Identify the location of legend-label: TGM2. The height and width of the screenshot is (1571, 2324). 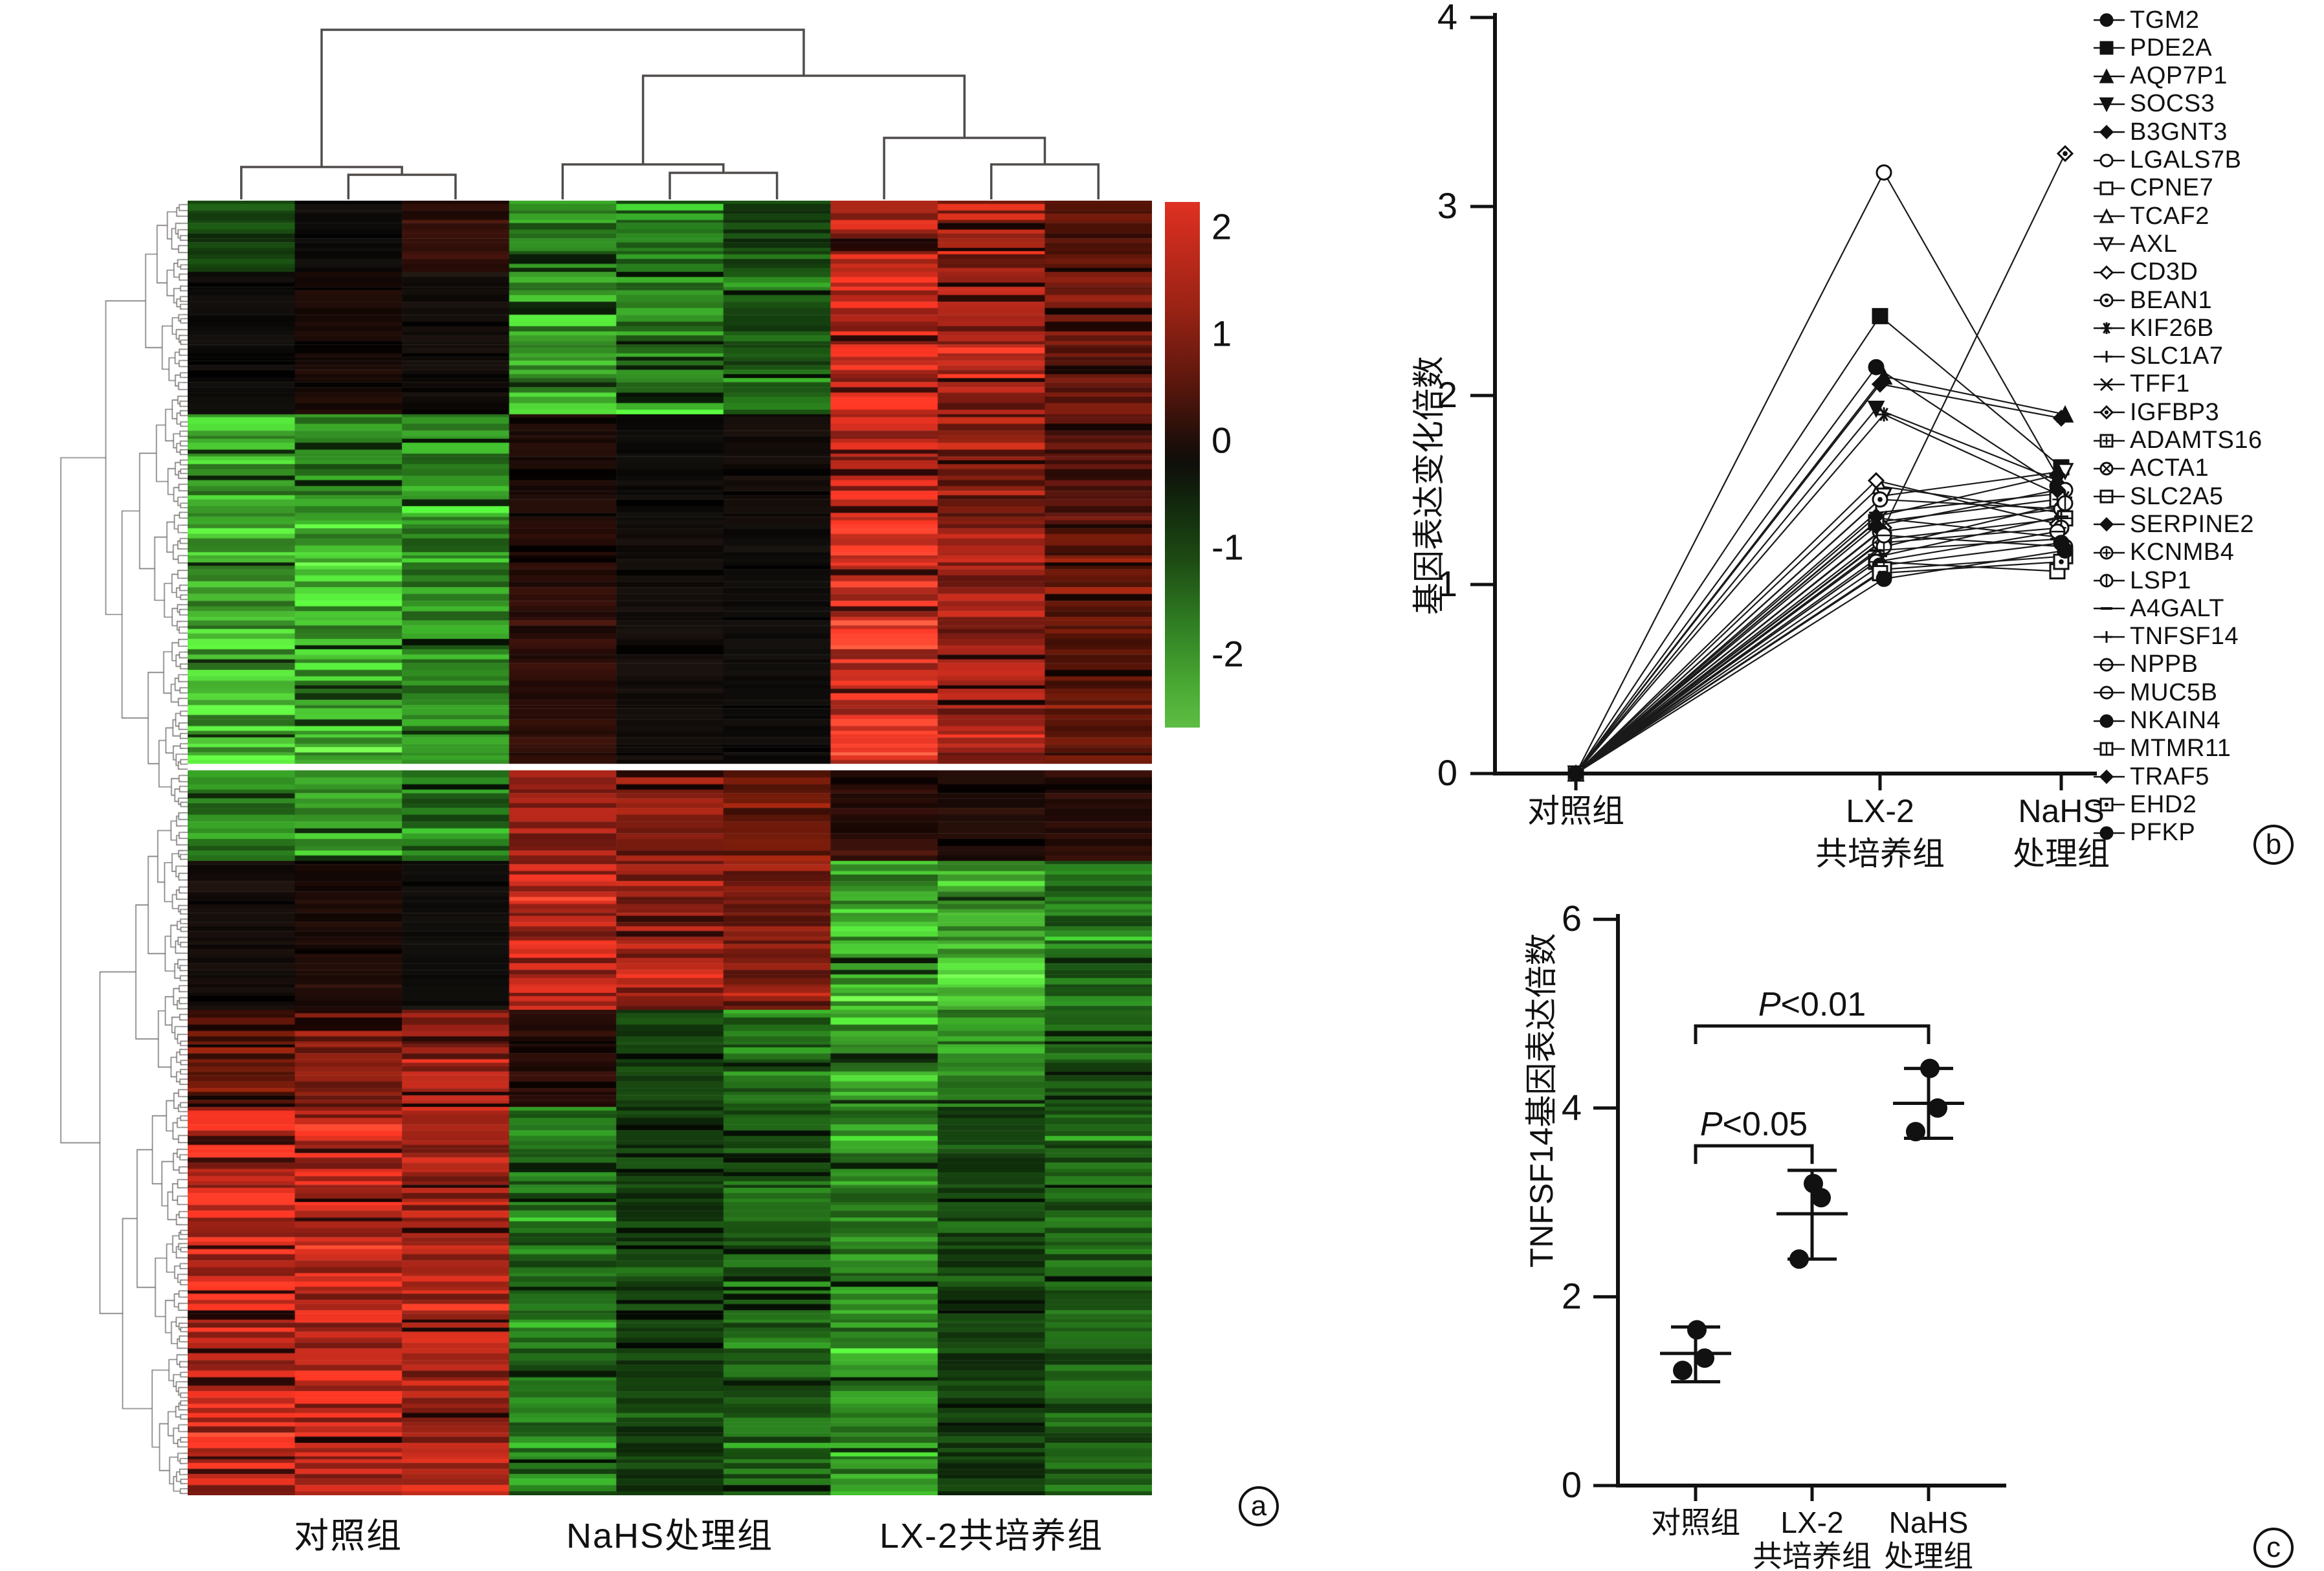
(2165, 20).